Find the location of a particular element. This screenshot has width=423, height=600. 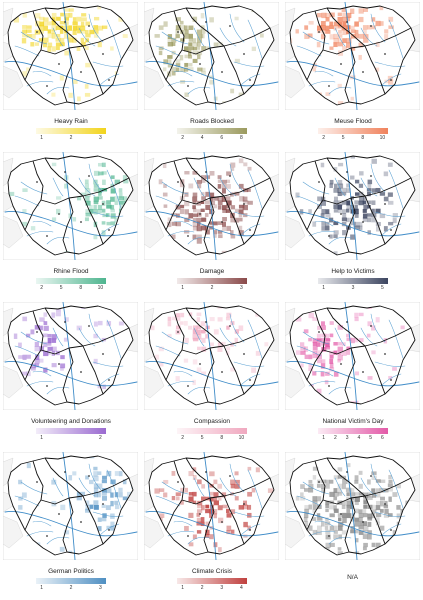

map-panel: Roads Blocked 2 4 6 8 is located at coordinates (211, 75).